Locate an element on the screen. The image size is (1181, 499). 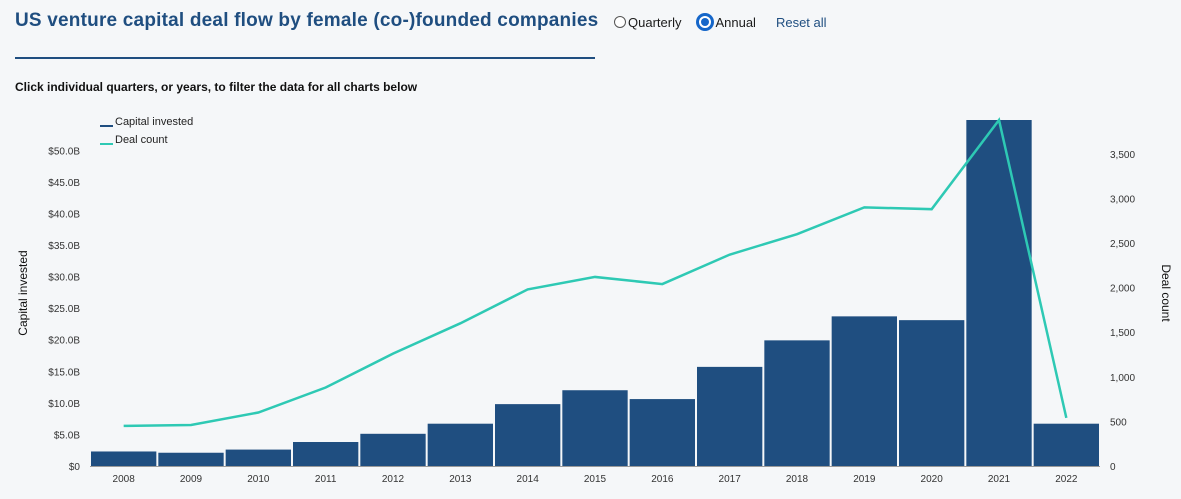
quarterly-radio: Quarterly is located at coordinates (647, 22).